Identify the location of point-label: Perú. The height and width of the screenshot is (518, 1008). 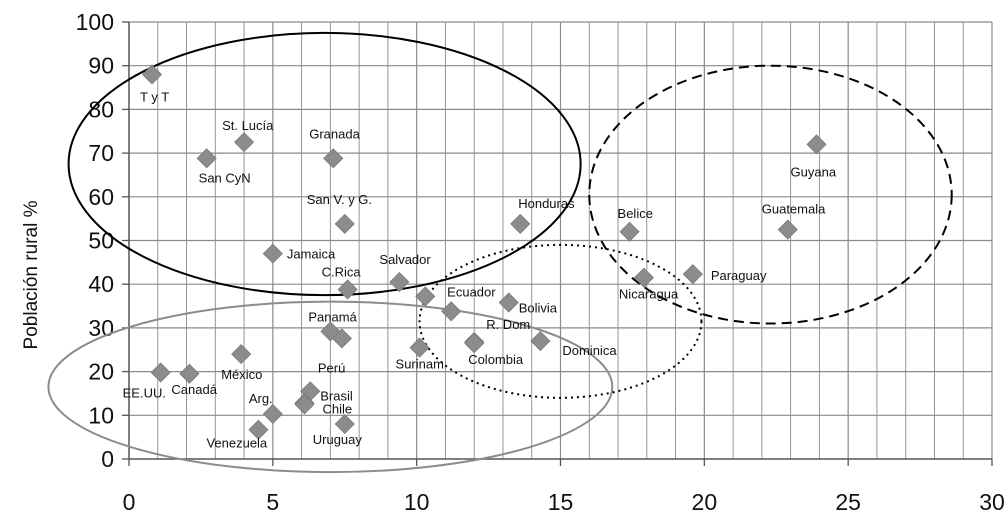
(331, 367).